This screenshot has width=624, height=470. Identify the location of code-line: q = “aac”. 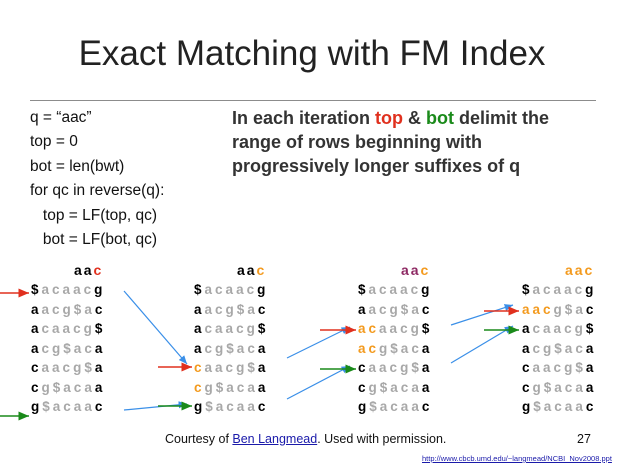
(61, 117).